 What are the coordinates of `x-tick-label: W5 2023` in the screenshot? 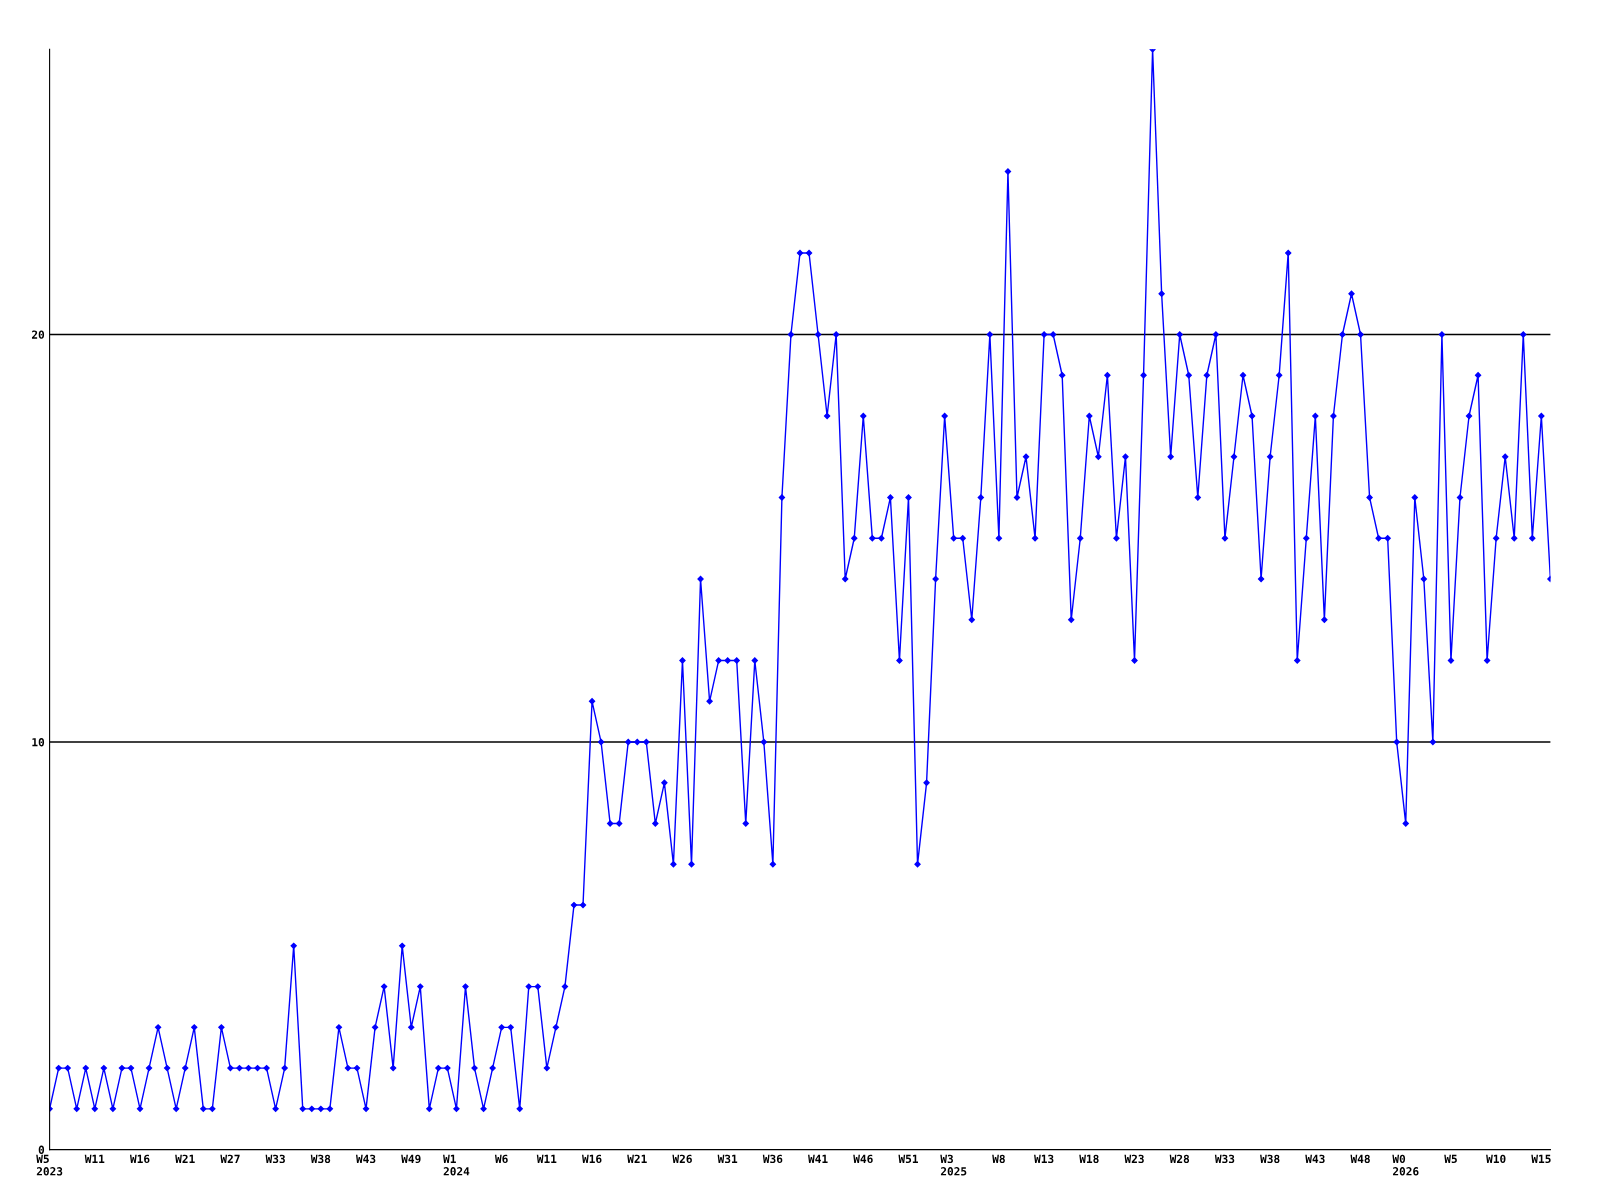 It's located at (49, 1165).